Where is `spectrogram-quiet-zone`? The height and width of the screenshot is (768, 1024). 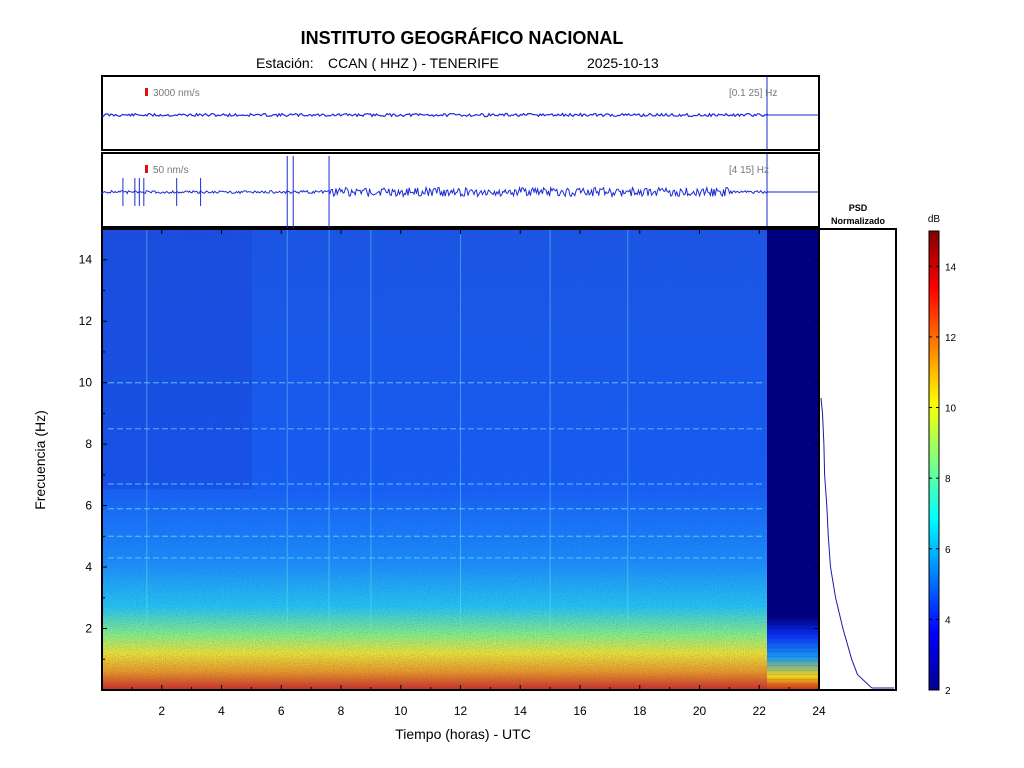
spectrogram-quiet-zone is located at coordinates (177, 359).